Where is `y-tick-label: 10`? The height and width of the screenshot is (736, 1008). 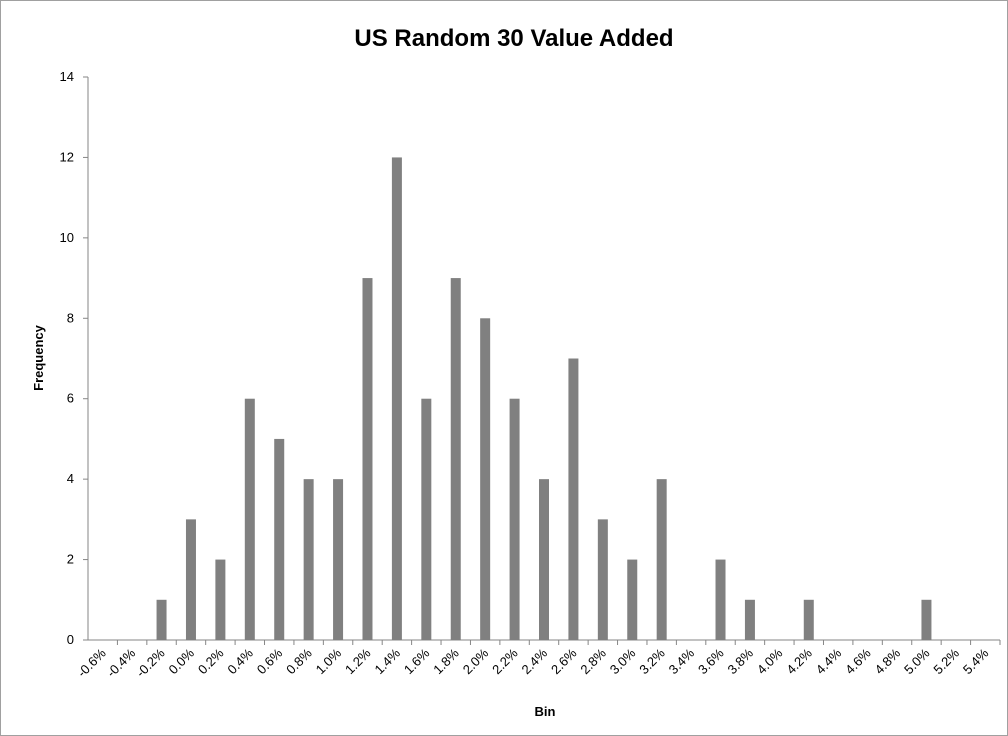
y-tick-label: 10 is located at coordinates (67, 237).